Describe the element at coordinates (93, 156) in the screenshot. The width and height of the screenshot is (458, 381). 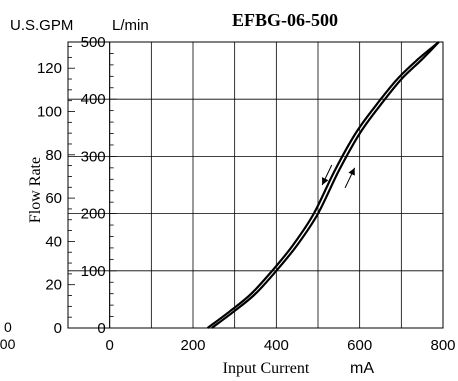
I see `lmin-tick-label: 300` at that location.